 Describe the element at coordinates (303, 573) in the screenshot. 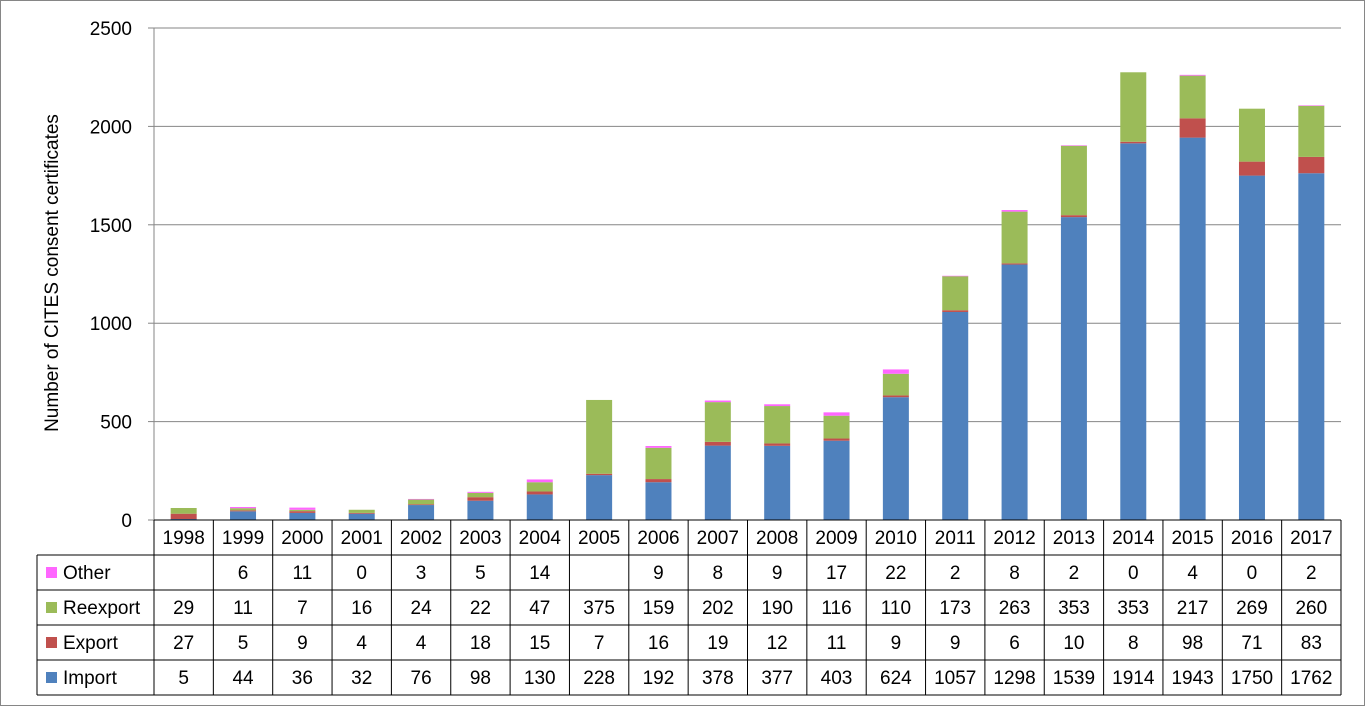

I see `table-cell-other: 11` at that location.